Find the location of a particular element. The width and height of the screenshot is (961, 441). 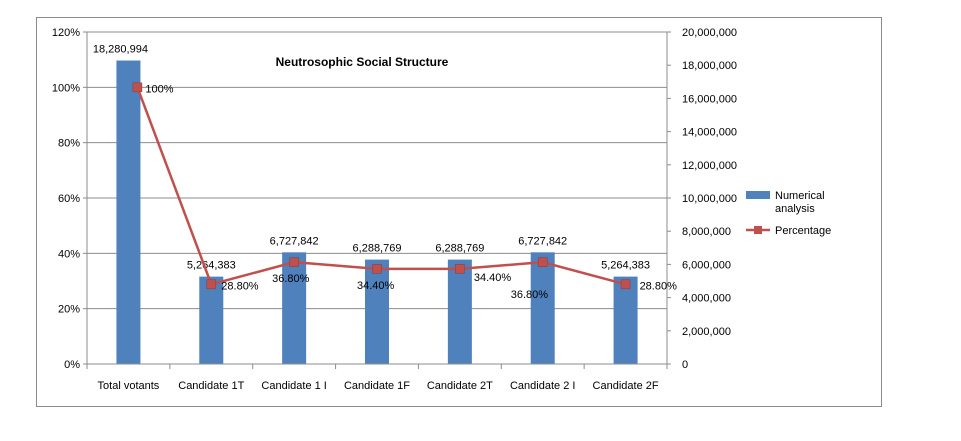

right-tick-label: 8,000,000 is located at coordinates (706, 232).